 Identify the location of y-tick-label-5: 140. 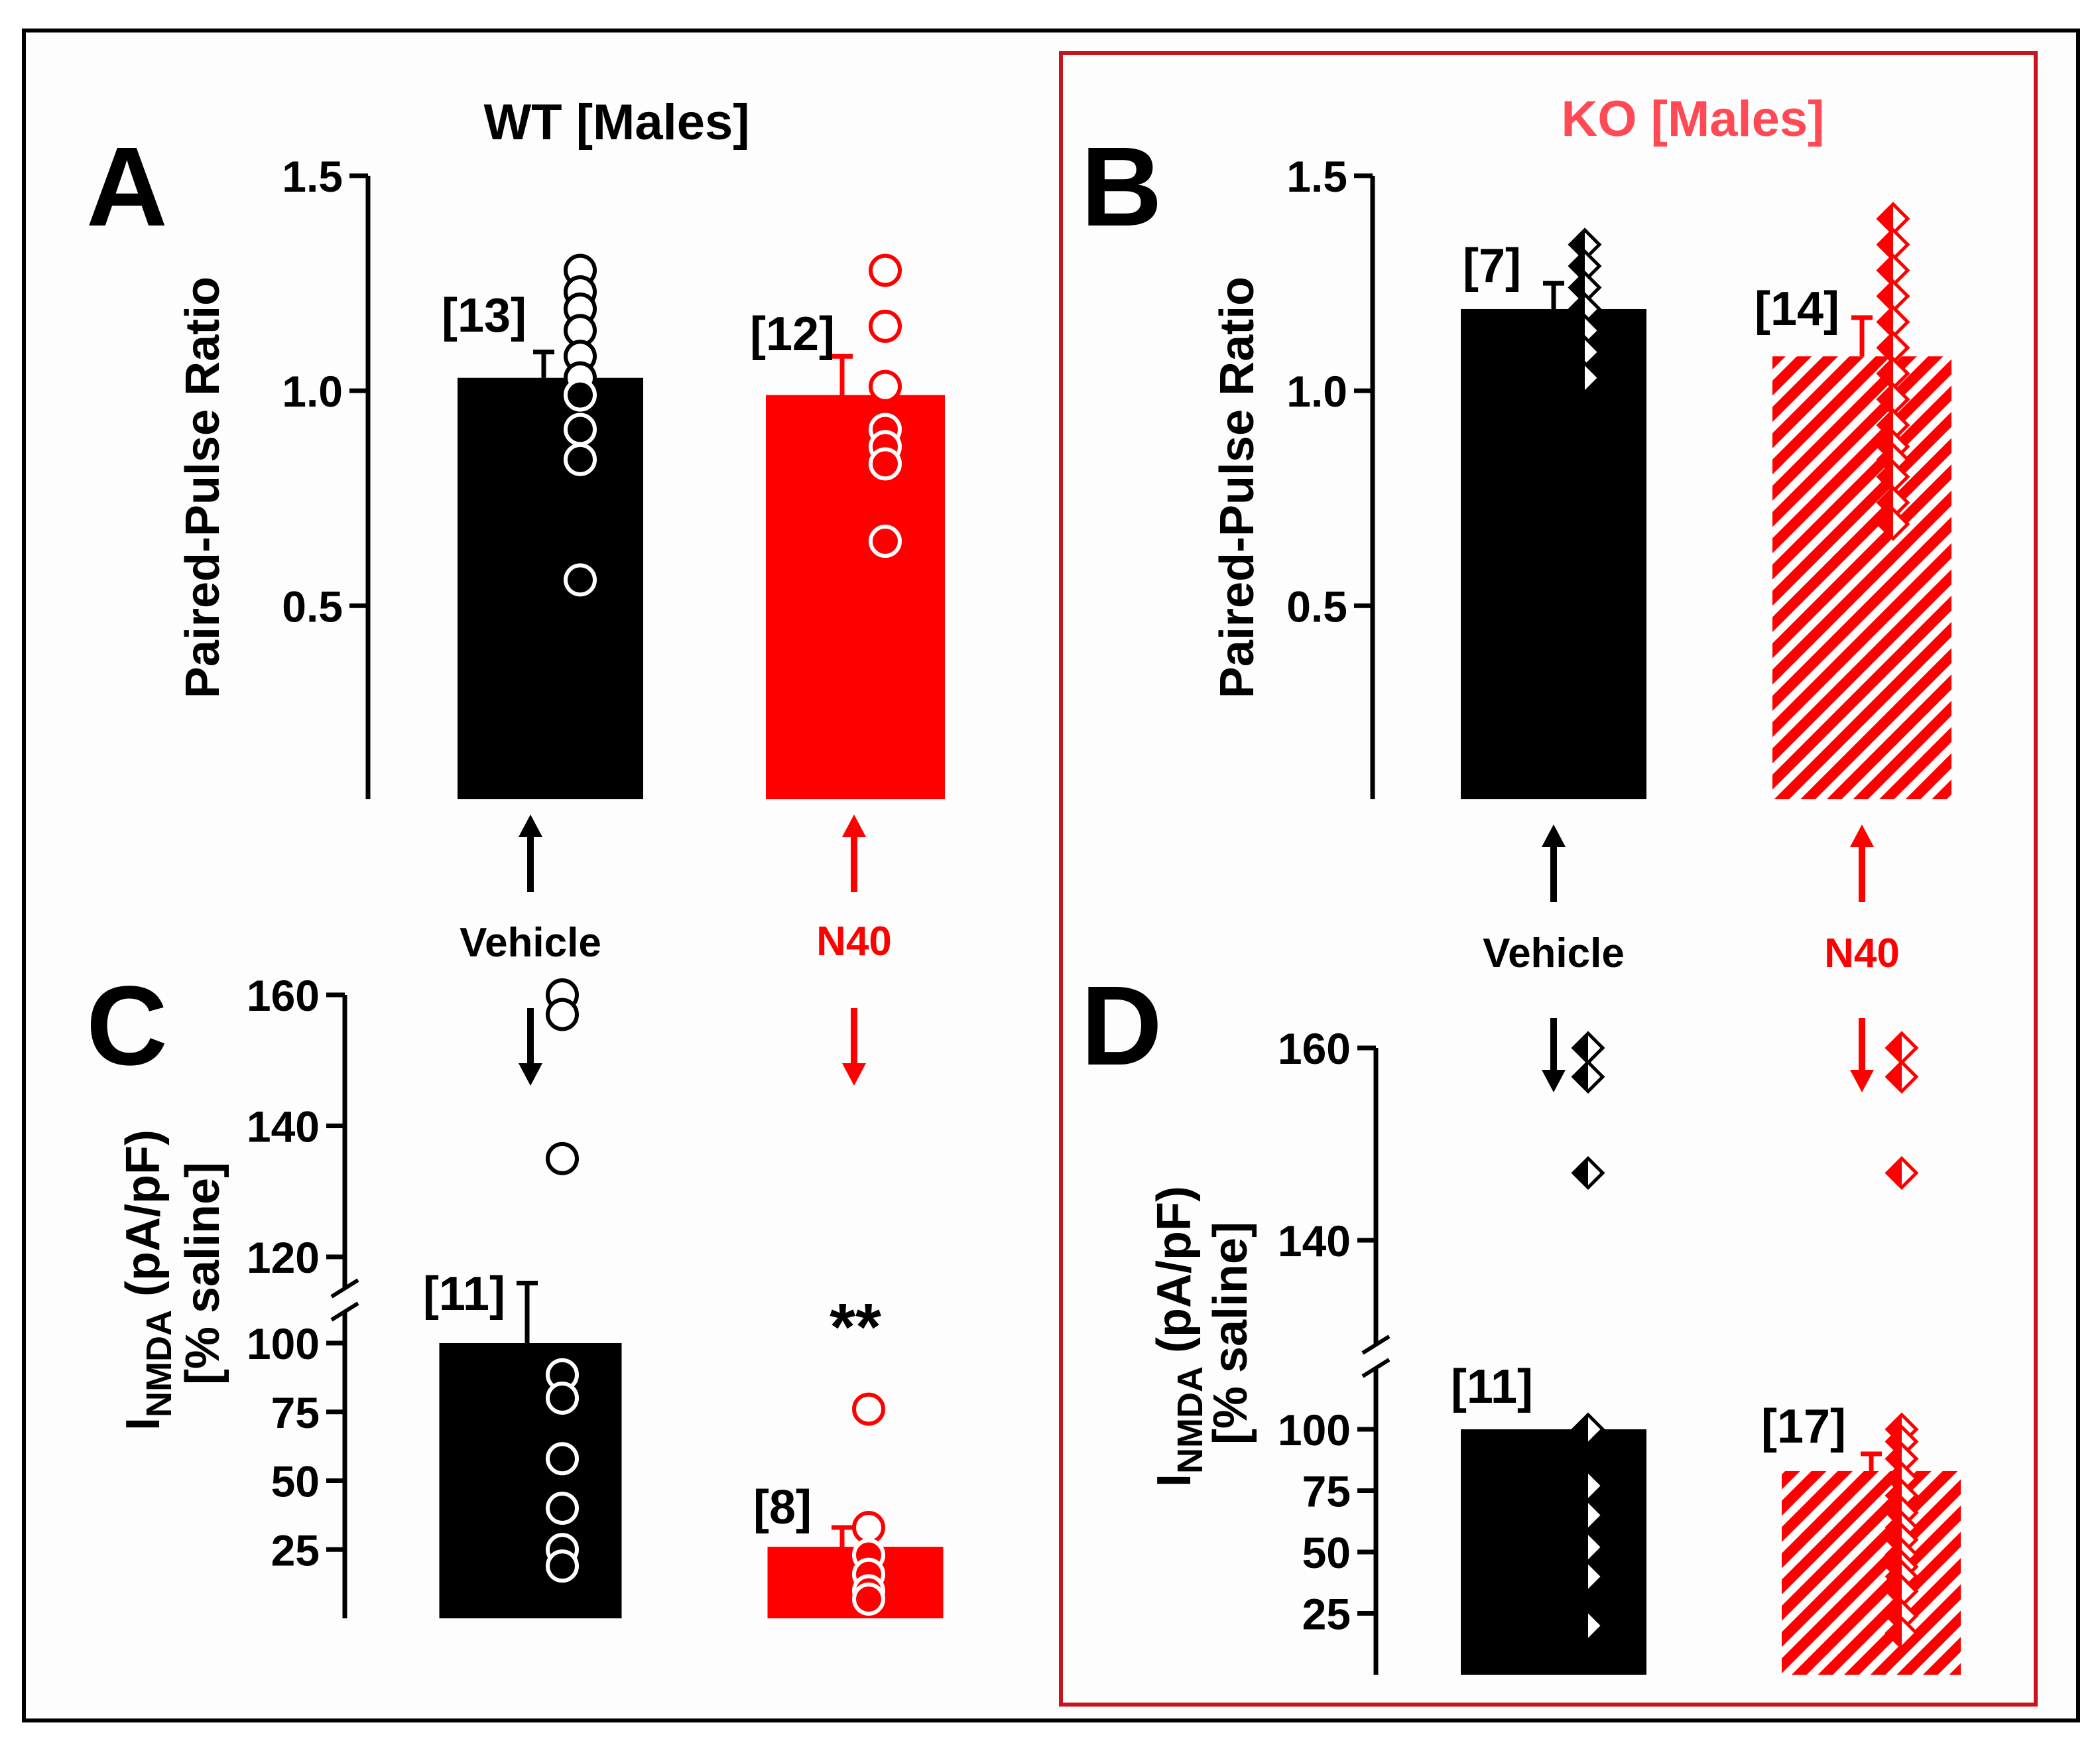
(283, 1126).